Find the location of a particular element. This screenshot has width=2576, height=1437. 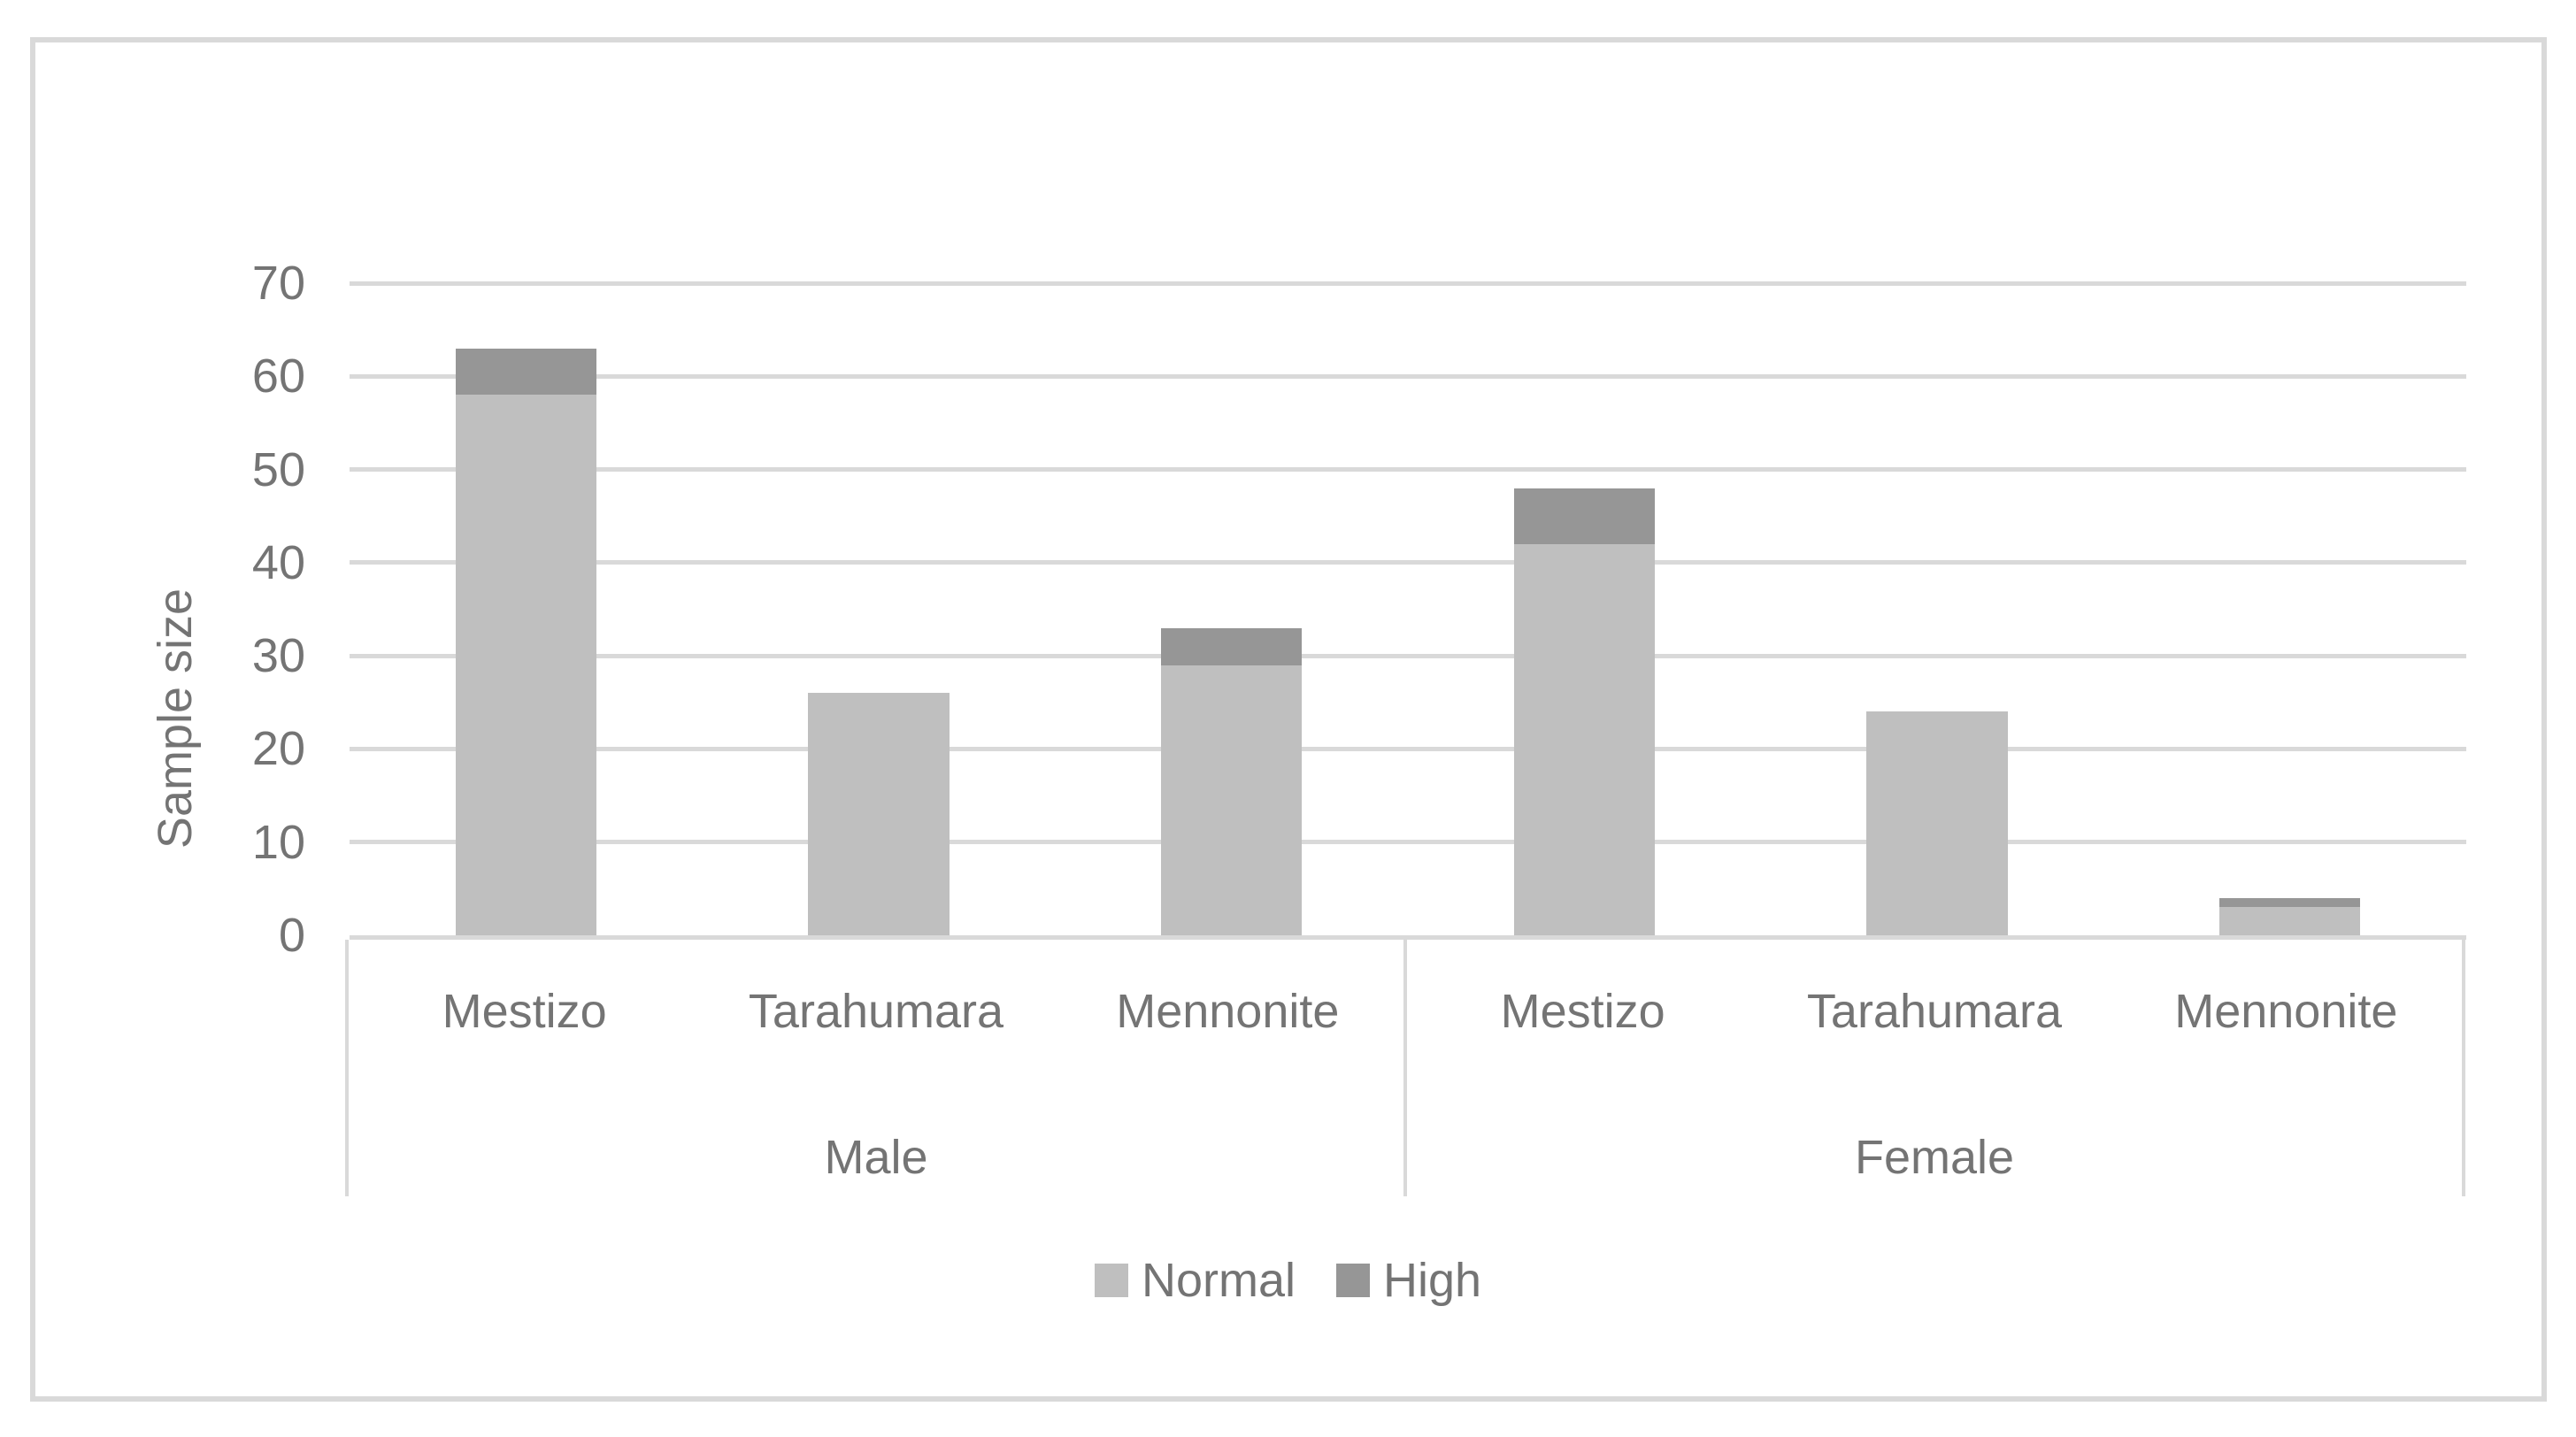

y-tick-label: 60 is located at coordinates (278, 376).